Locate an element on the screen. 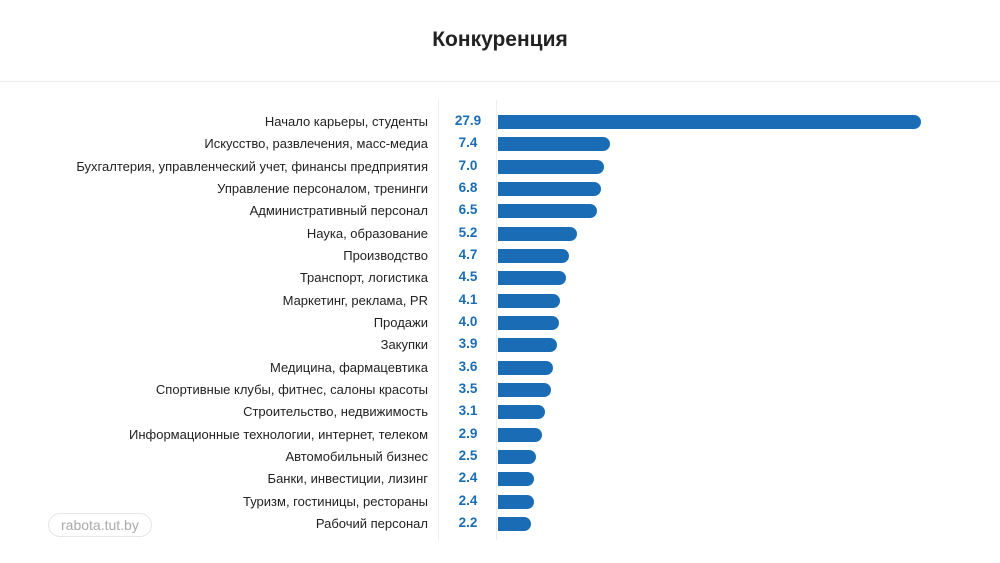 The height and width of the screenshot is (563, 1000). value-label: 5.2 is located at coordinates (468, 232).